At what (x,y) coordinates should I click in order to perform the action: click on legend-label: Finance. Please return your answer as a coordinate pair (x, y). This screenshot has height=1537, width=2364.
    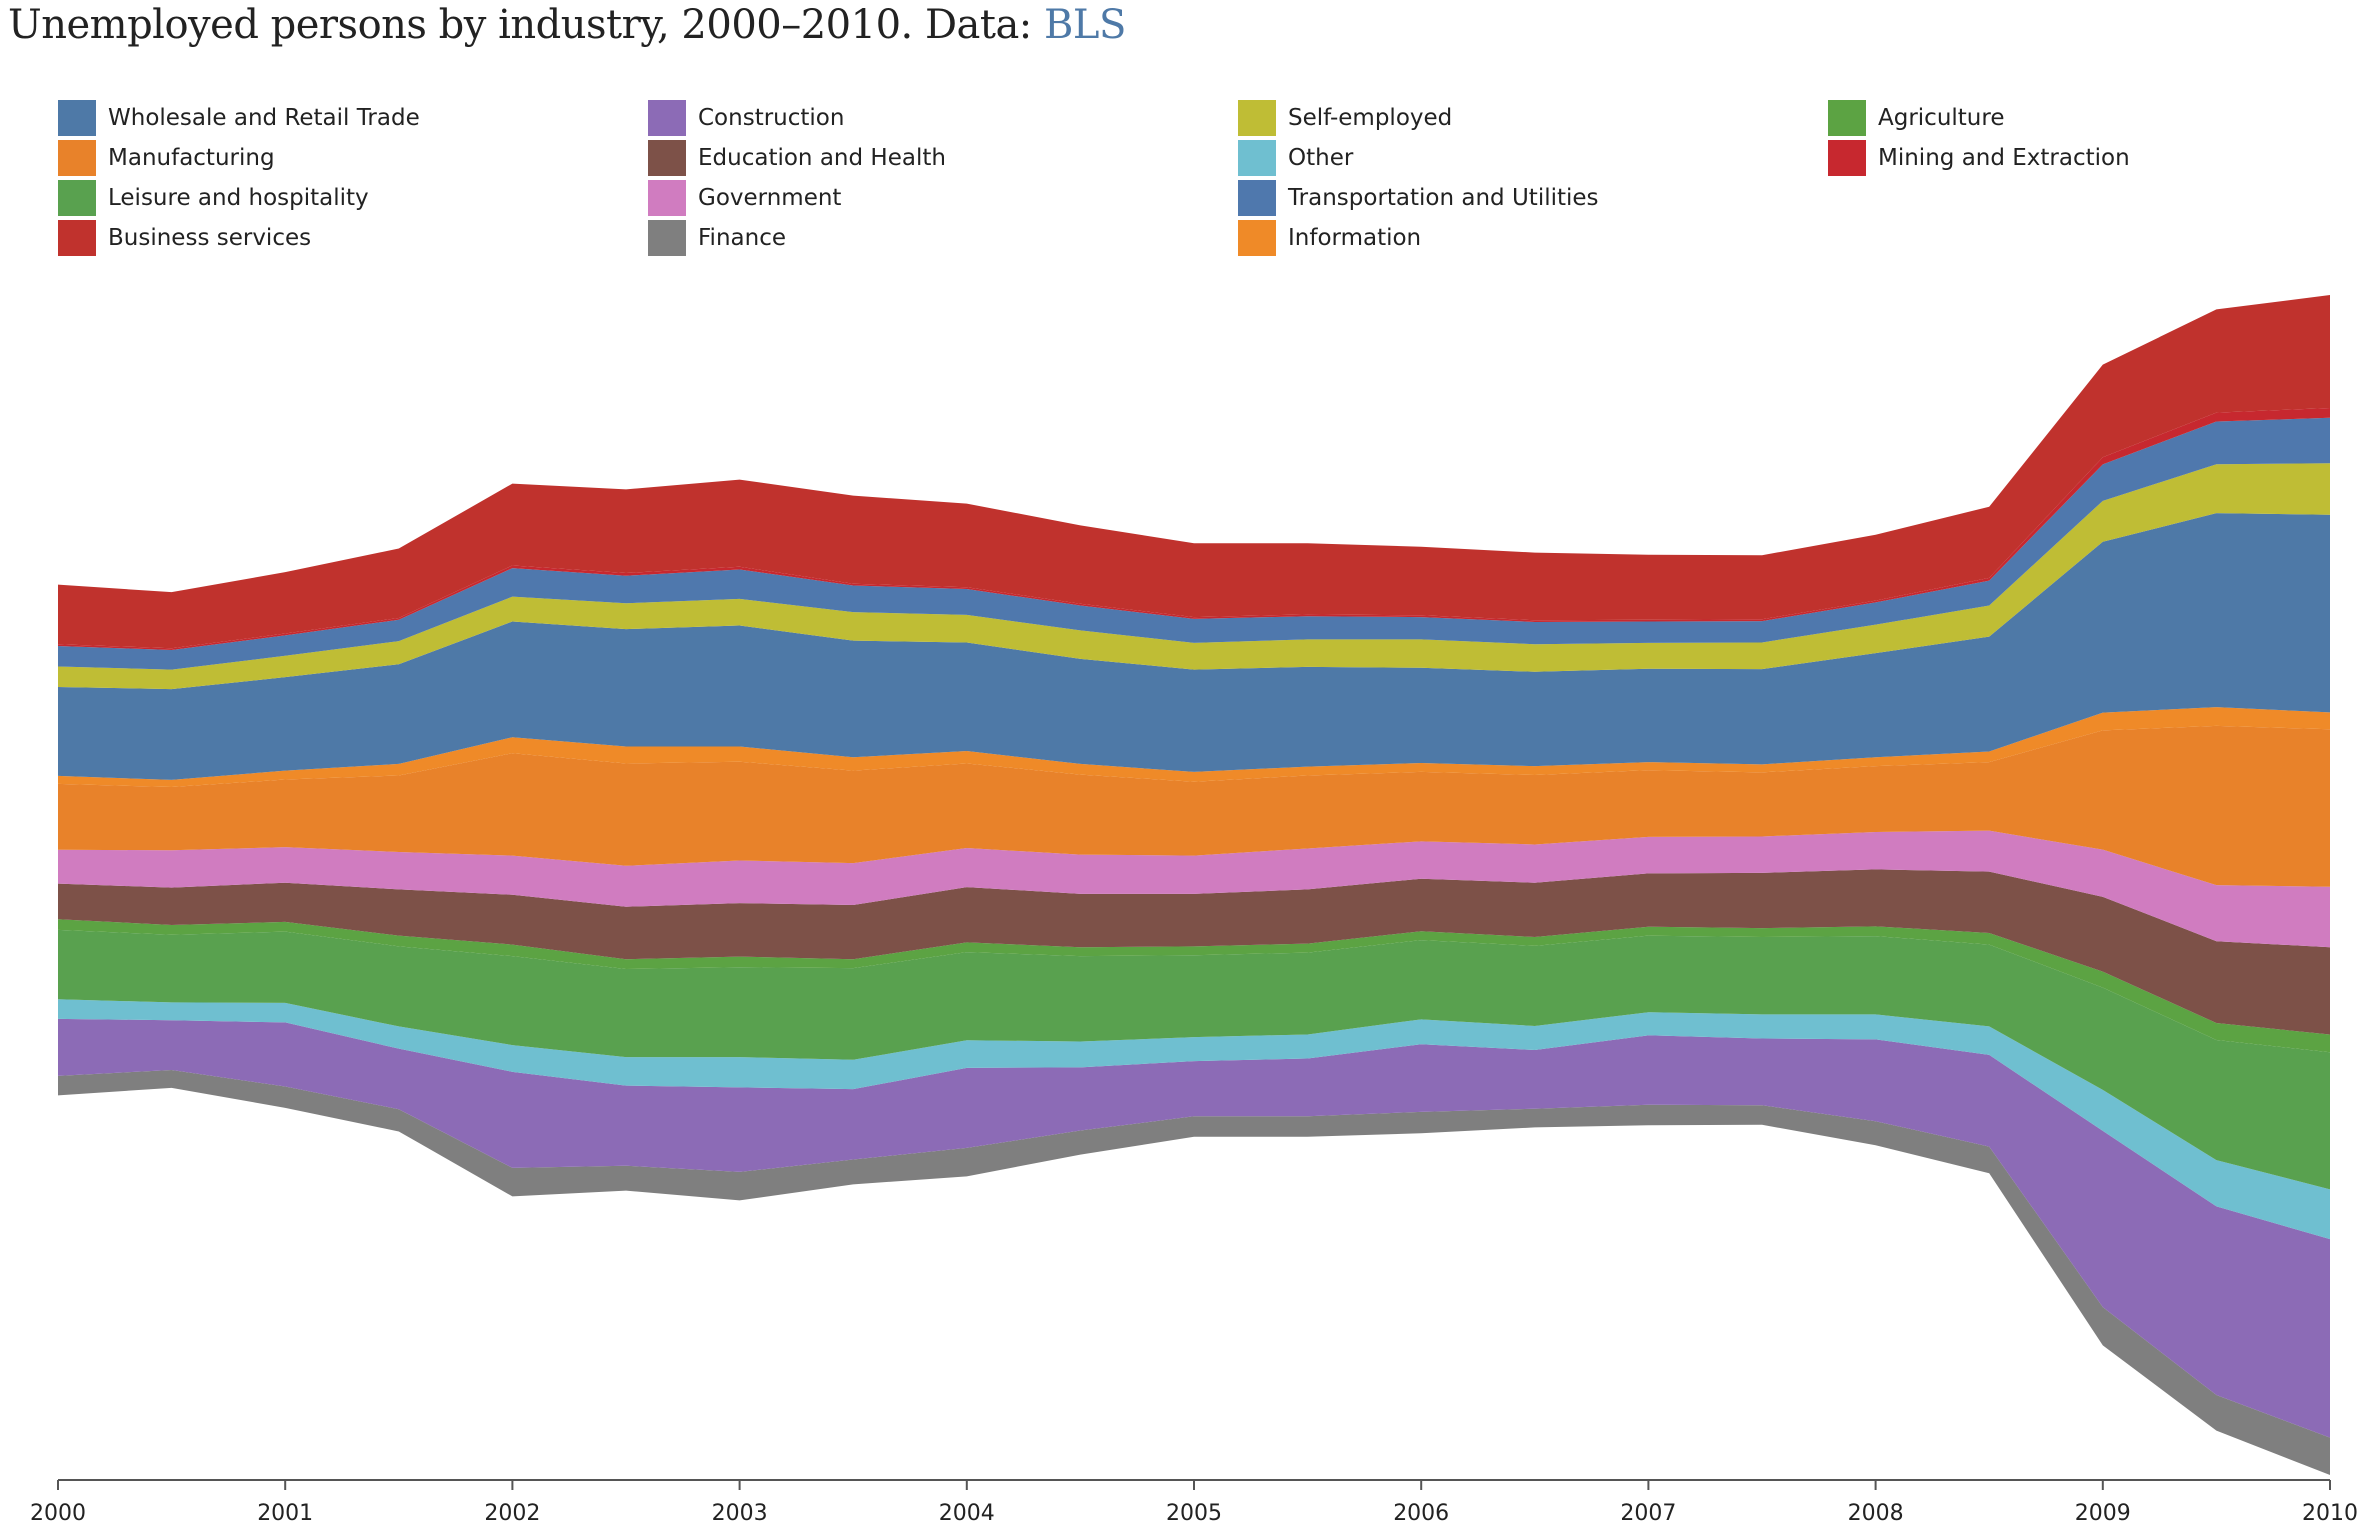
    Looking at the image, I should click on (742, 238).